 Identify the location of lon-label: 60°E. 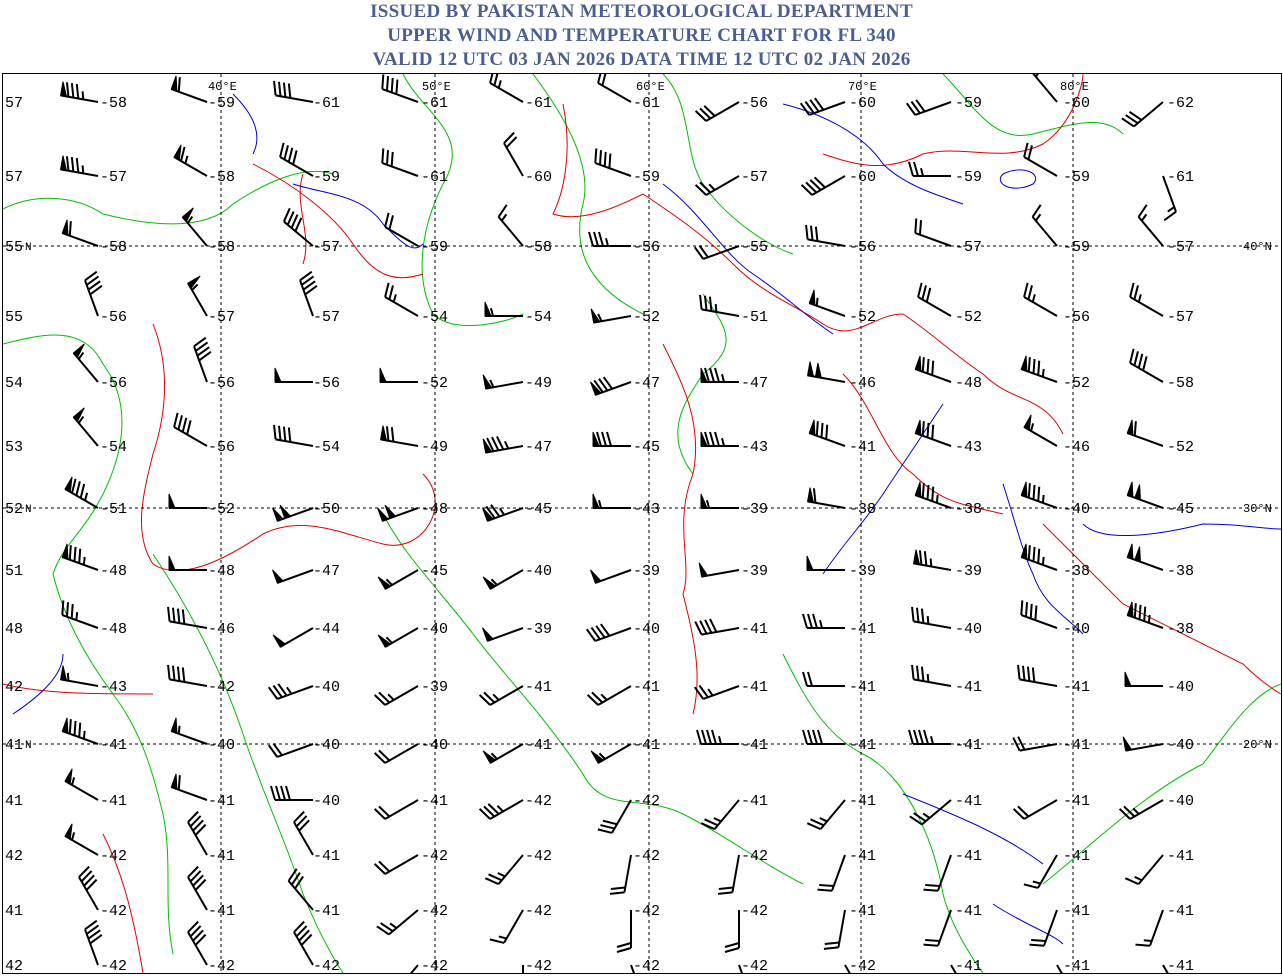
(650, 87).